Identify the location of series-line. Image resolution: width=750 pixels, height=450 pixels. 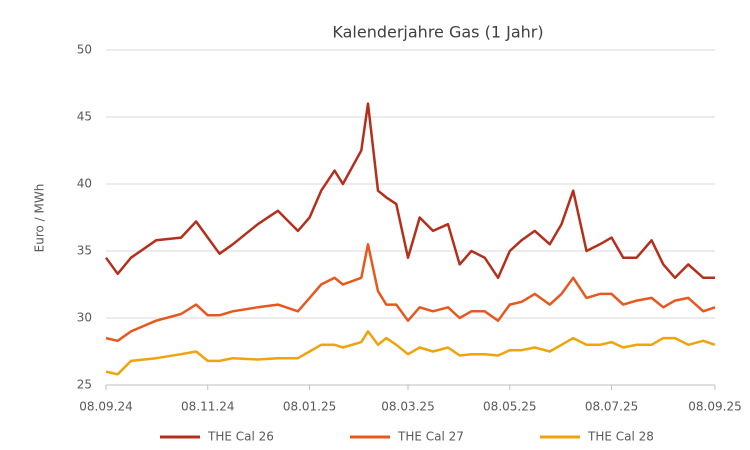
(410, 353).